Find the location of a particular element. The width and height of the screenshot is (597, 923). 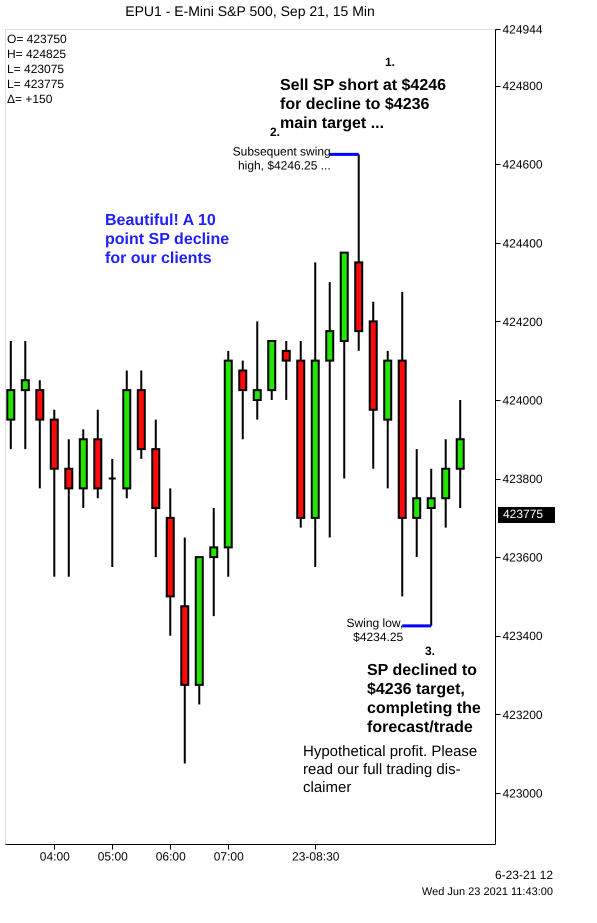

text: 6-23-21 12 is located at coordinates (524, 875).